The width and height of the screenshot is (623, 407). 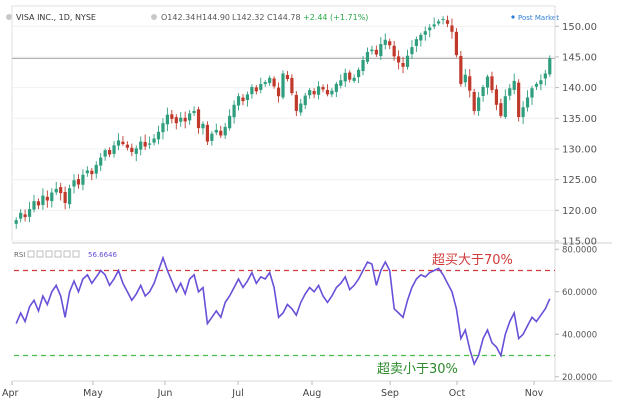 I want to click on x-tick-label: Oct, so click(x=457, y=393).